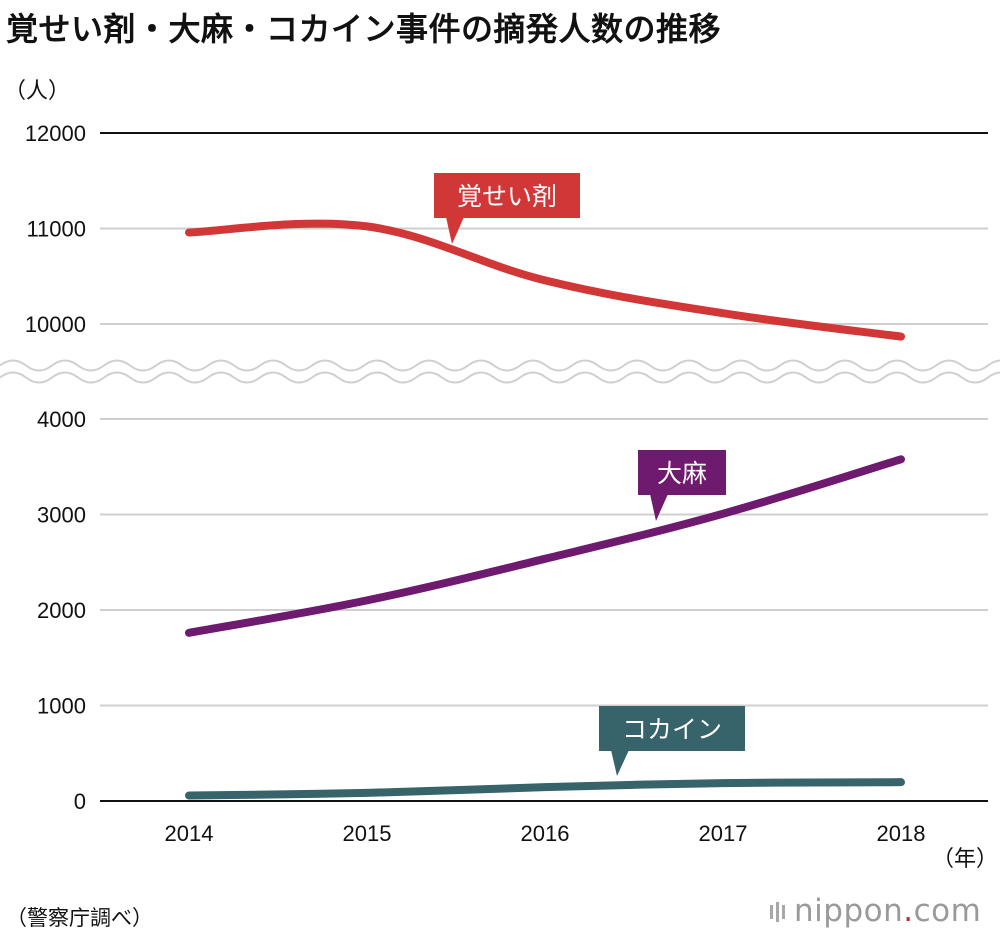  What do you see at coordinates (55, 324) in the screenshot?
I see `y-tick-label: 10000` at bounding box center [55, 324].